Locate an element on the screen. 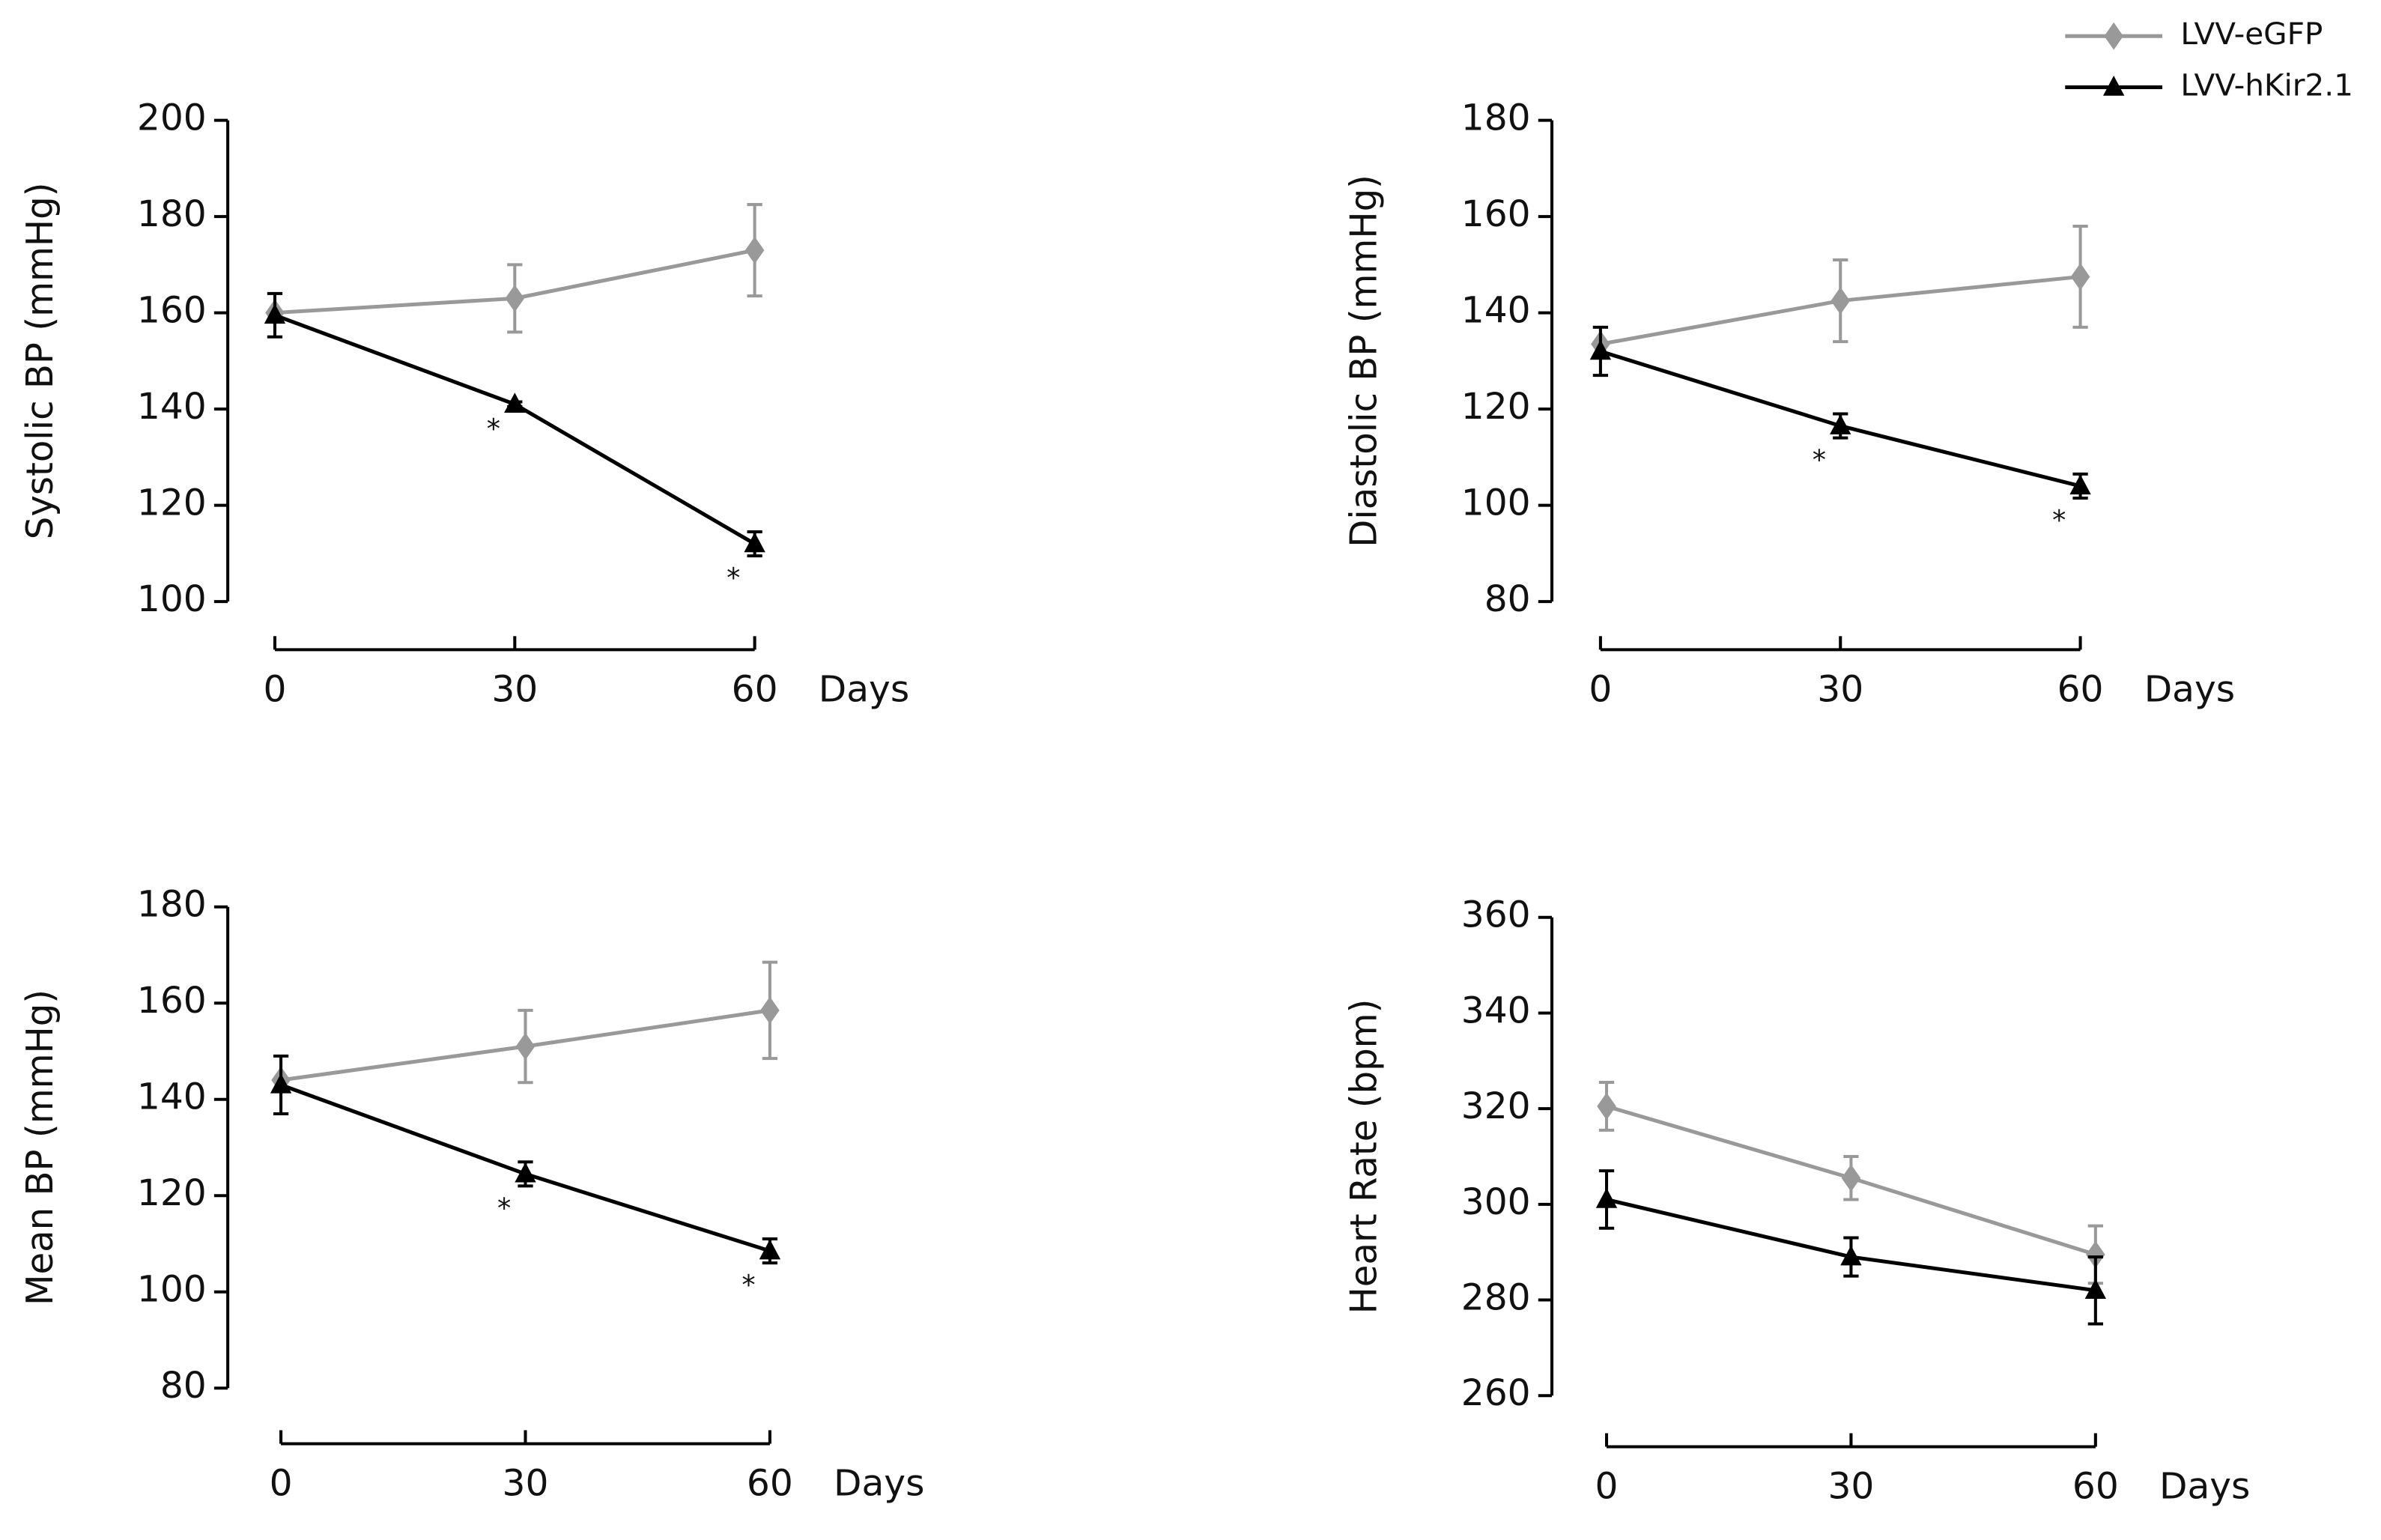  y-axis-label: Mean BP (mmHg) is located at coordinates (40, 1147).